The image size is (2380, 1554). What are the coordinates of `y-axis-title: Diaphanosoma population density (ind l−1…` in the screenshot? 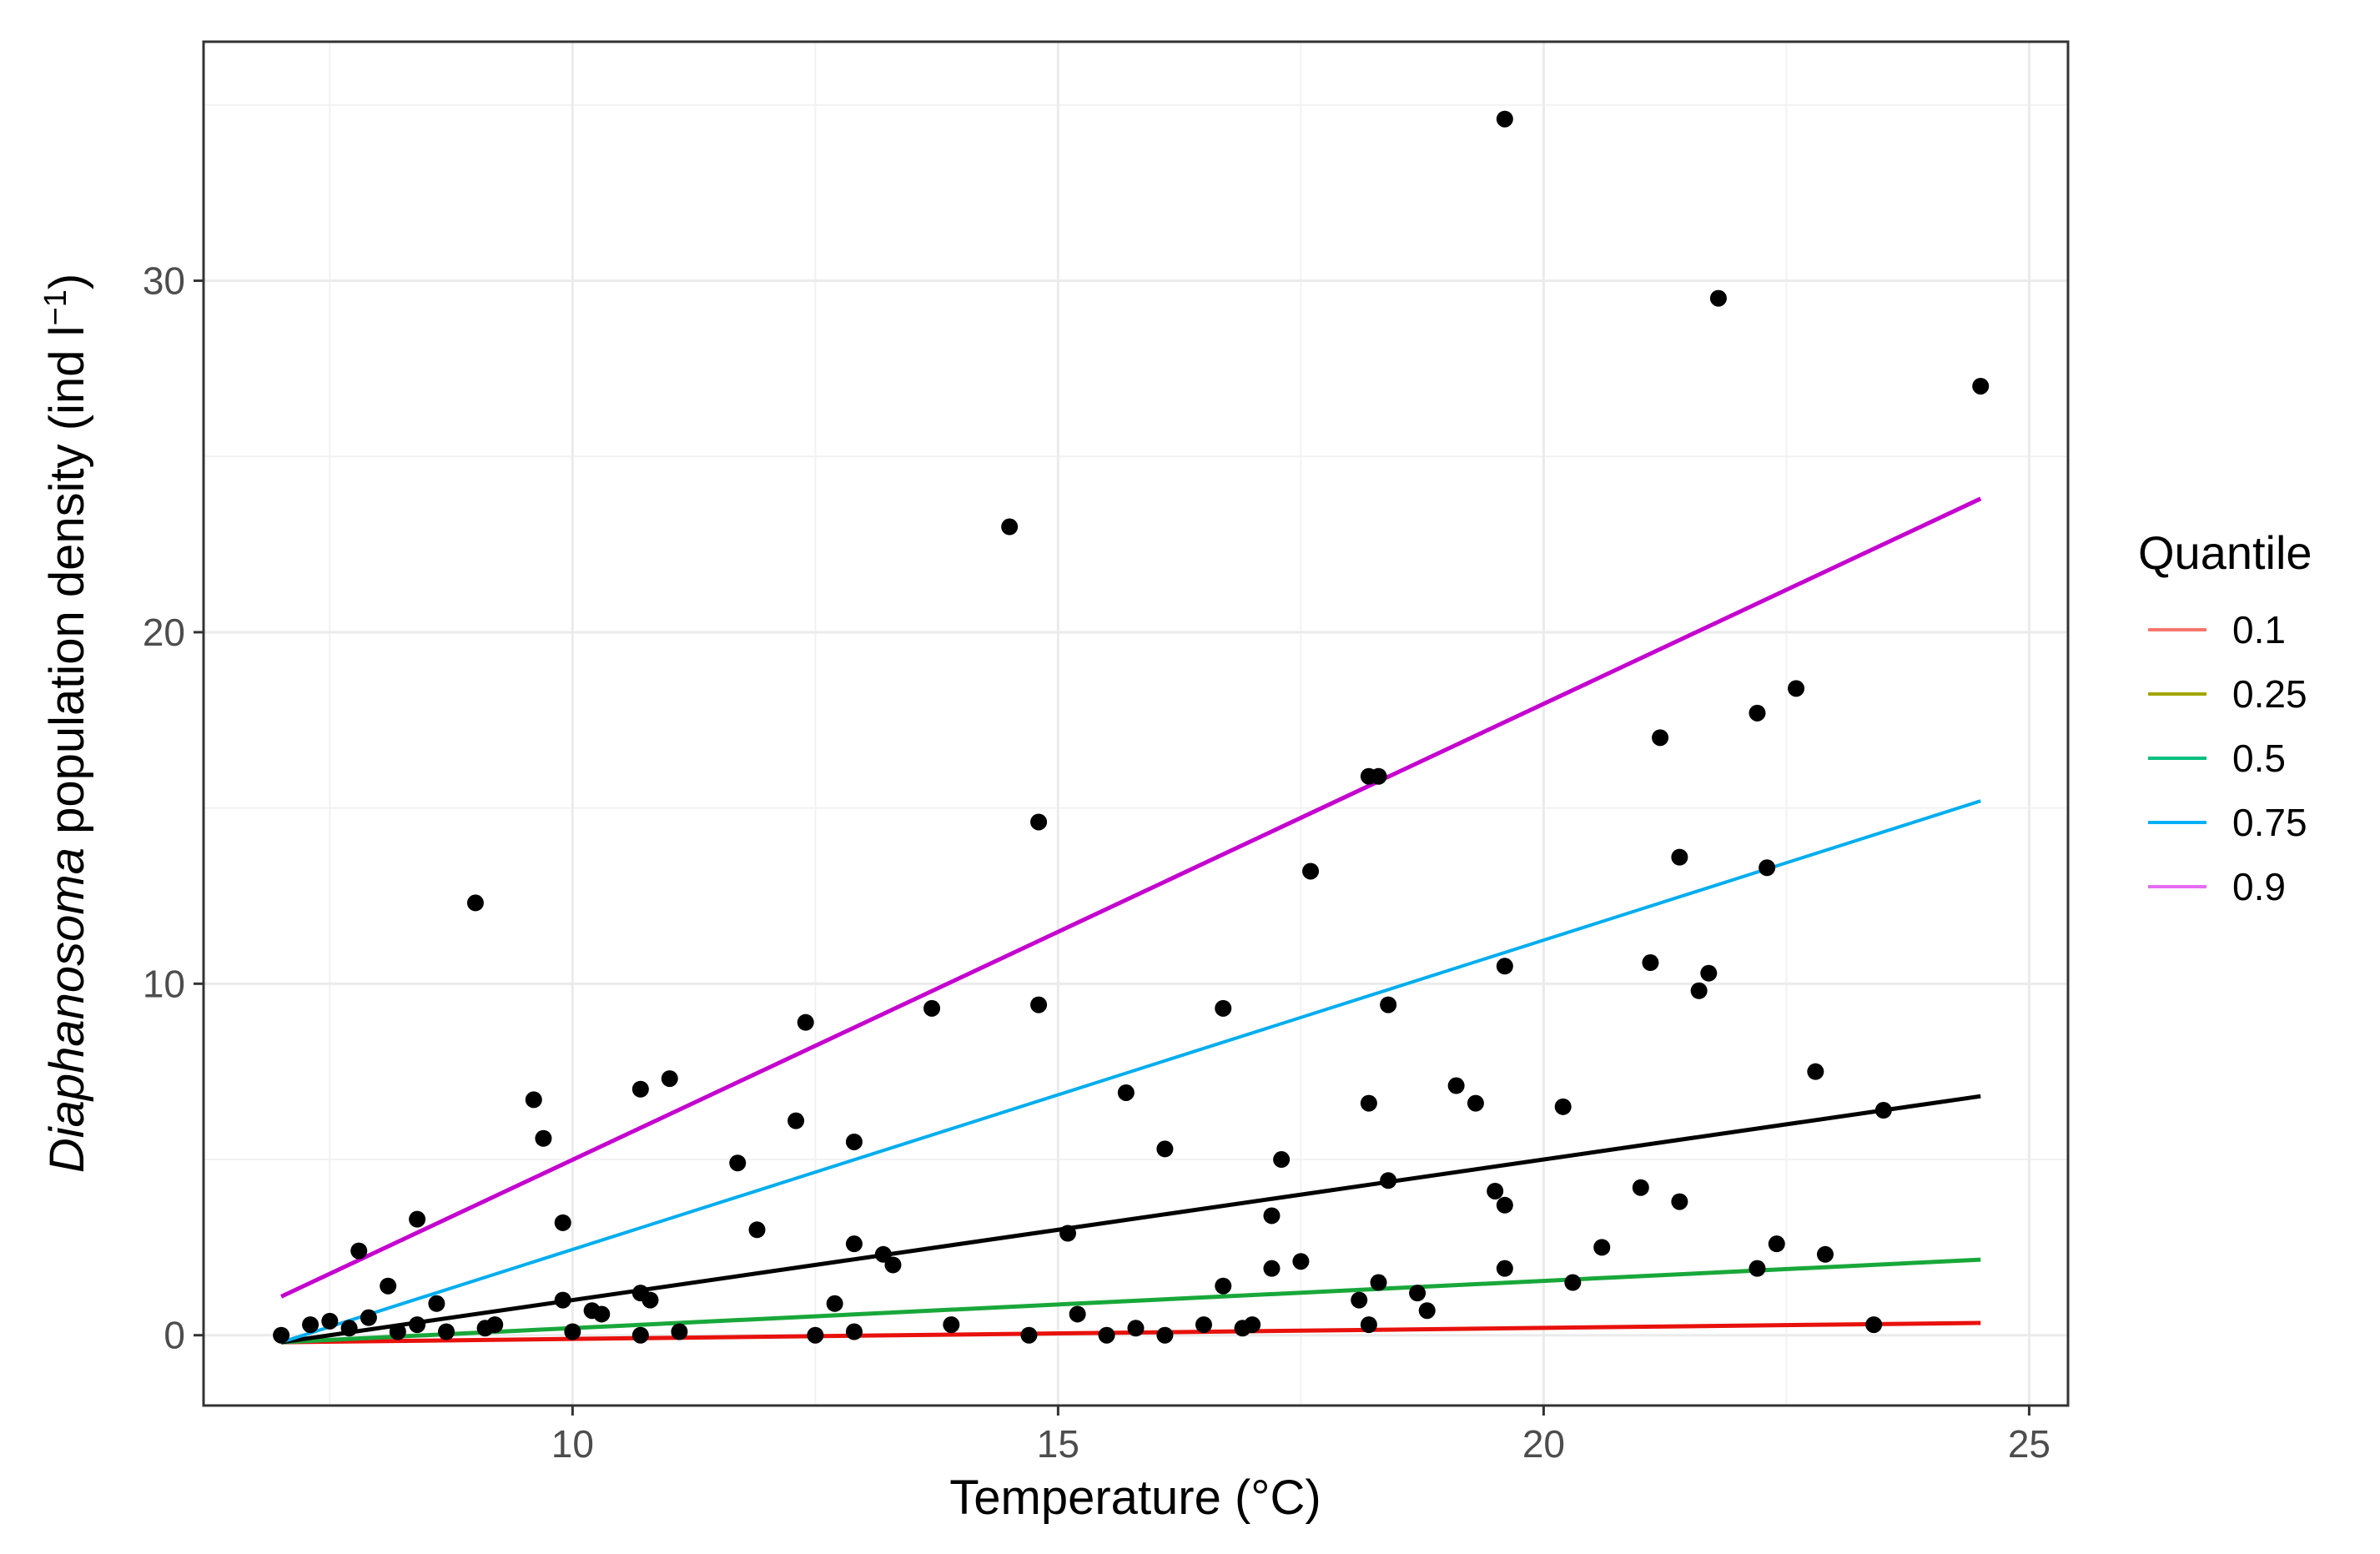 It's located at (66, 723).